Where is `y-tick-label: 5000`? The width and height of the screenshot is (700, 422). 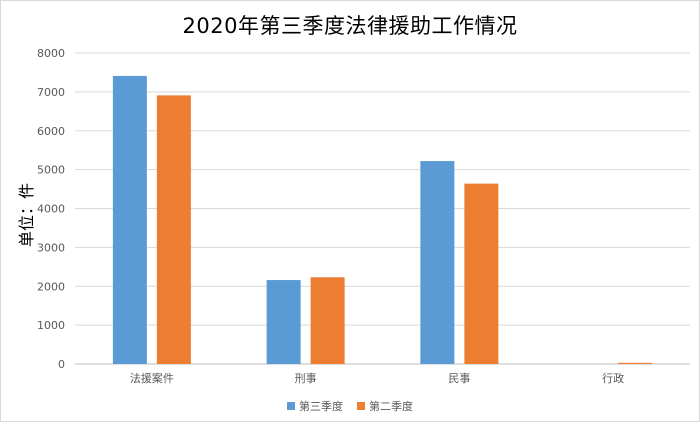
y-tick-label: 5000 is located at coordinates (51, 170).